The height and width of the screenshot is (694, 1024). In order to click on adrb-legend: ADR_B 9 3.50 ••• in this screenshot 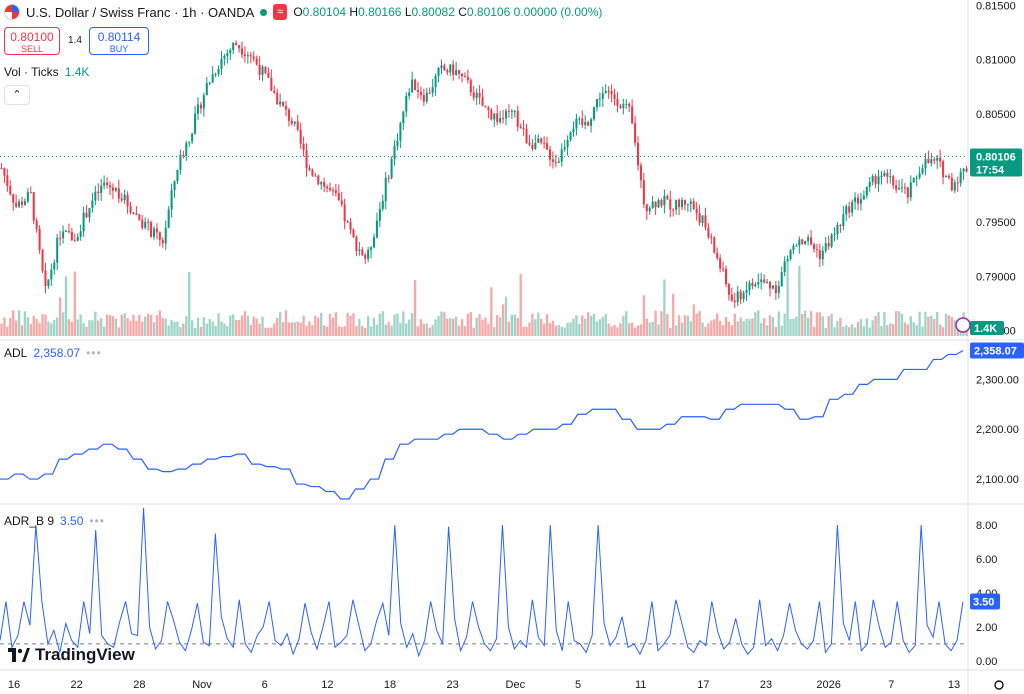, I will do `click(54, 521)`.